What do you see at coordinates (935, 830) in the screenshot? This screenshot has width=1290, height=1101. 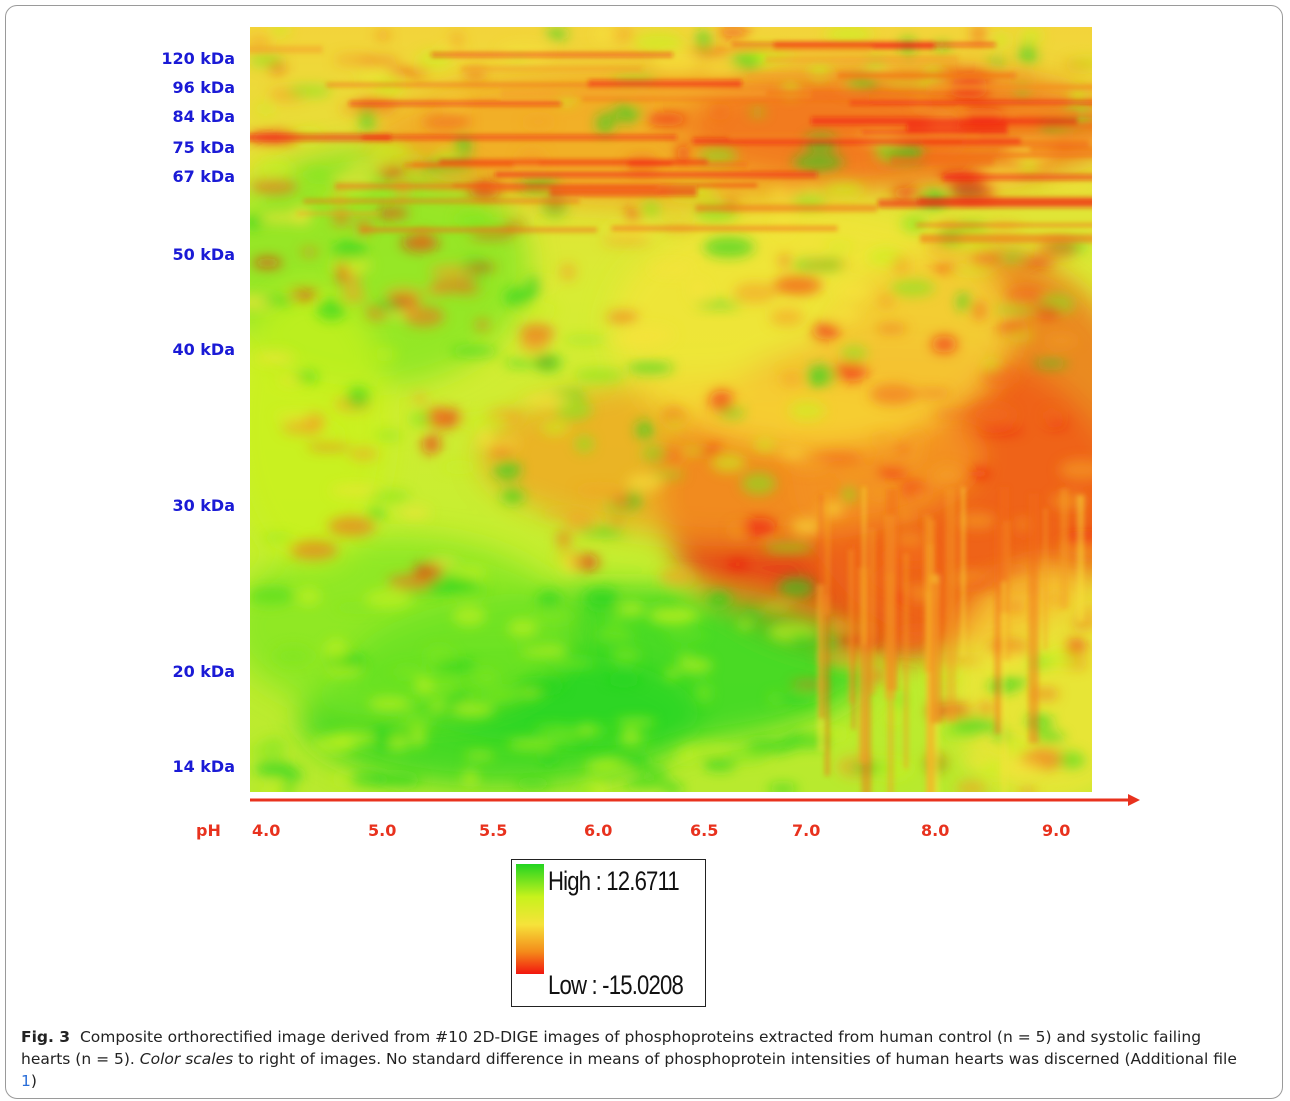 I see `ph-tick-8.0: 8.0` at bounding box center [935, 830].